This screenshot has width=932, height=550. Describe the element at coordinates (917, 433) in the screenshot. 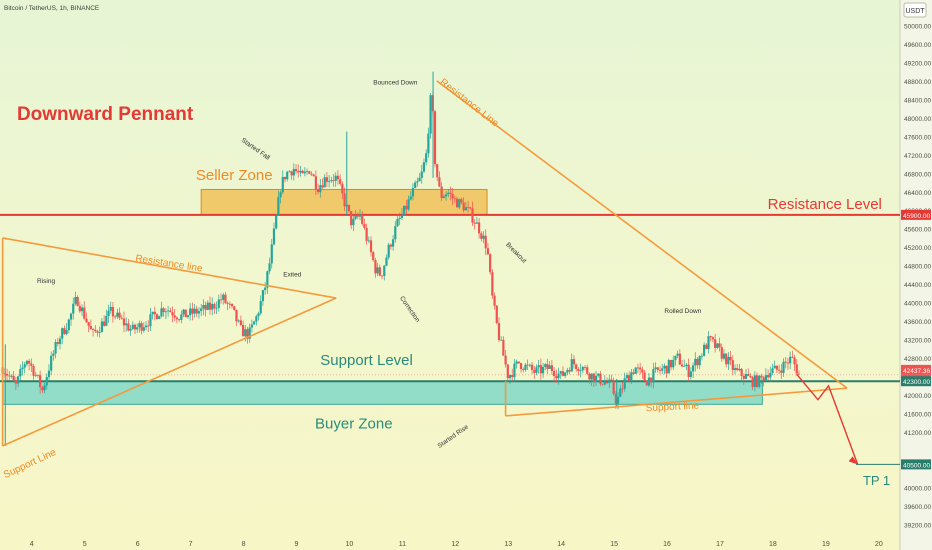

I see `y-tick-label: 41200.00` at that location.